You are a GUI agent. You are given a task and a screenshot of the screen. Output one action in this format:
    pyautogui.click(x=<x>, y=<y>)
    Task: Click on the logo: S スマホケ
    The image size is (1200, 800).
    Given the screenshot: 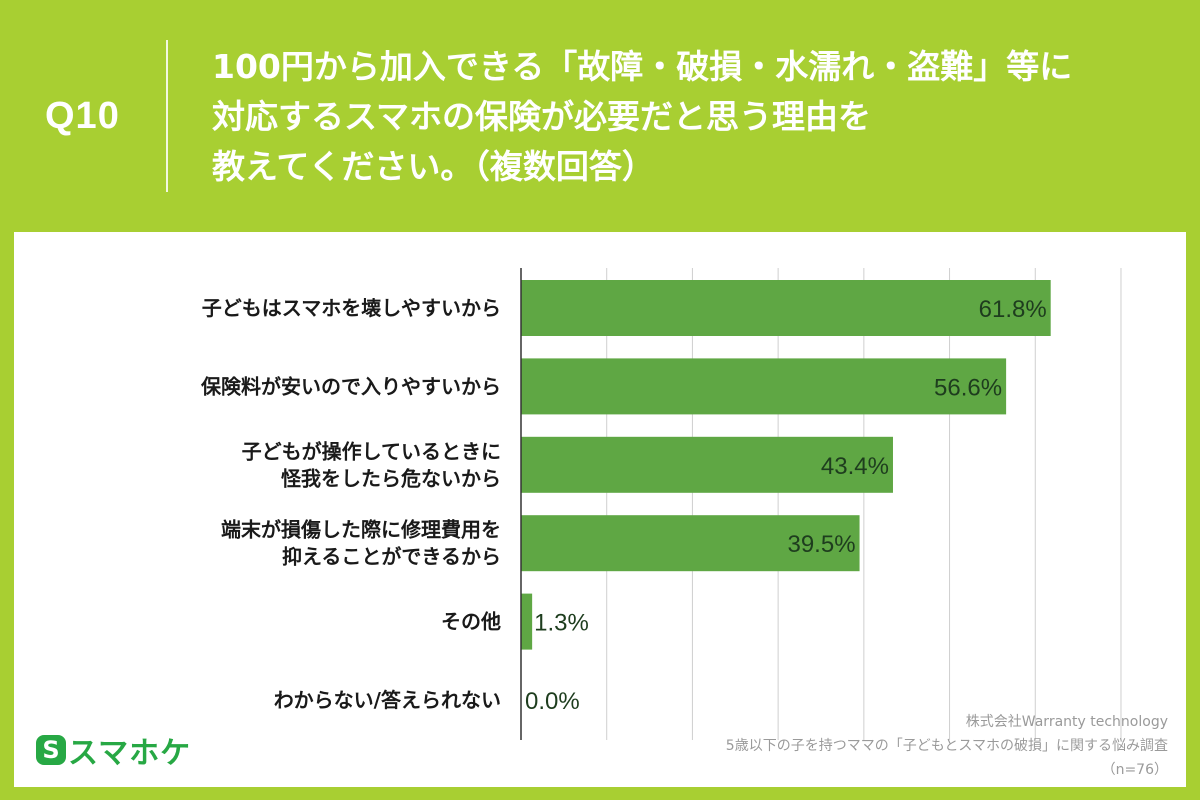 What is the action you would take?
    pyautogui.click(x=113, y=750)
    